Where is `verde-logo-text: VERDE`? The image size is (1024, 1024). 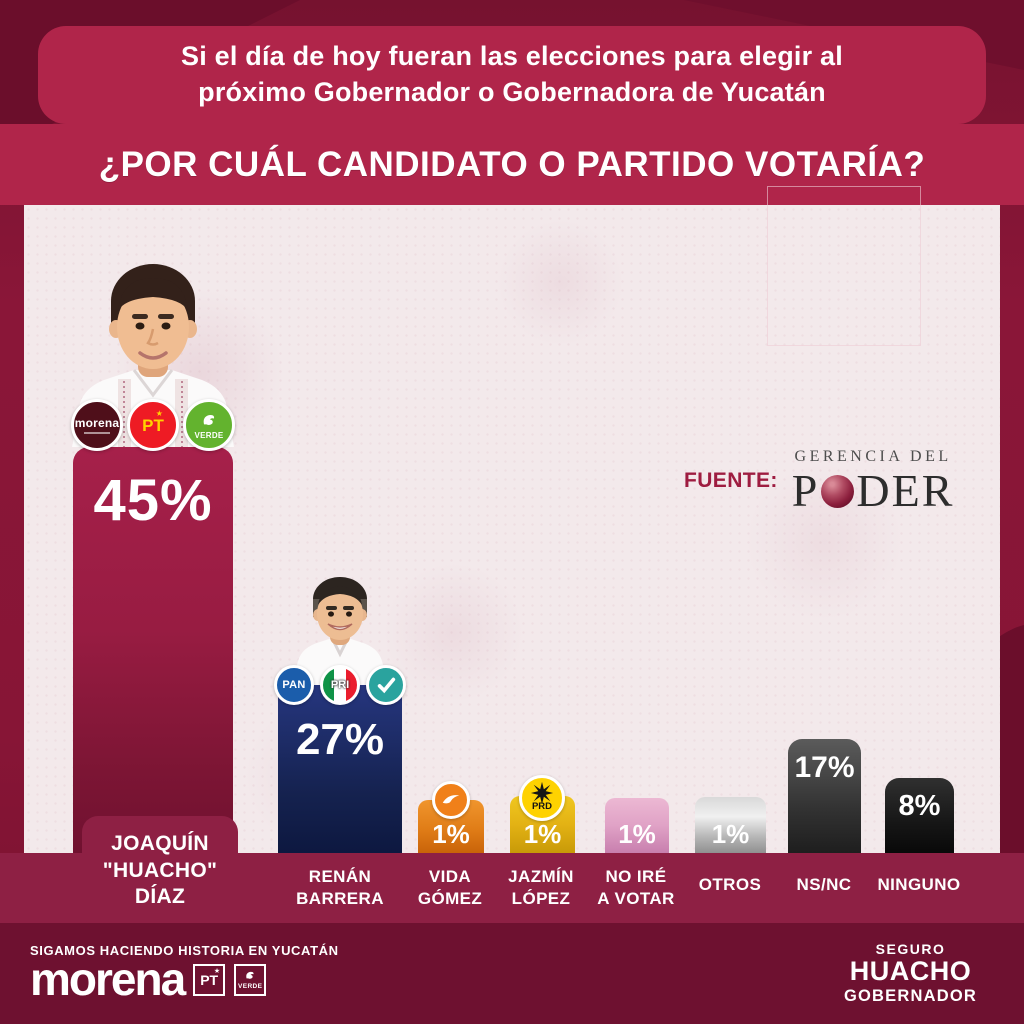
verde-logo-text: VERDE is located at coordinates (209, 435).